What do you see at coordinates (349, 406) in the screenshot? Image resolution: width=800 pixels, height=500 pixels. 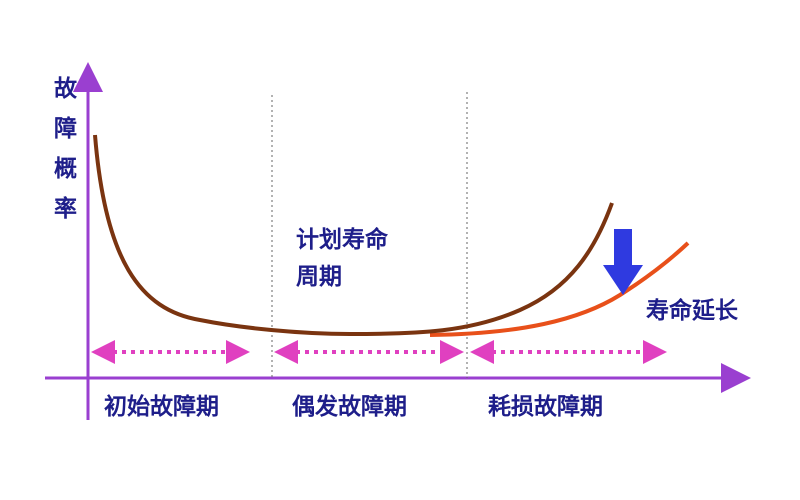 I see `phase-label-random: 偶发故障期` at bounding box center [349, 406].